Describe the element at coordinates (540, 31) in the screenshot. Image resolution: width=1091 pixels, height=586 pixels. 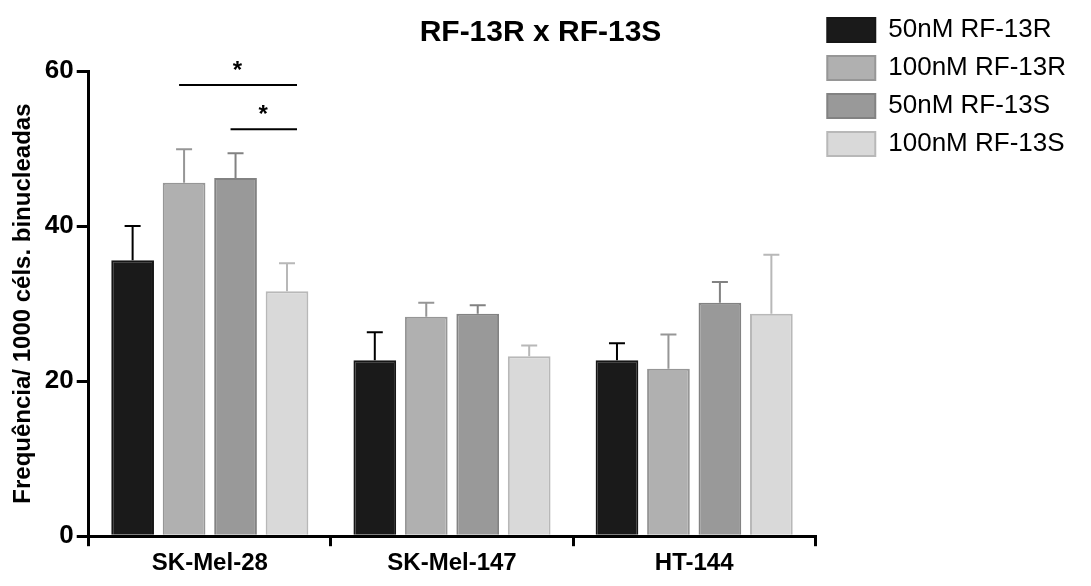
I see `chart-title: RF-13R x RF-13S` at that location.